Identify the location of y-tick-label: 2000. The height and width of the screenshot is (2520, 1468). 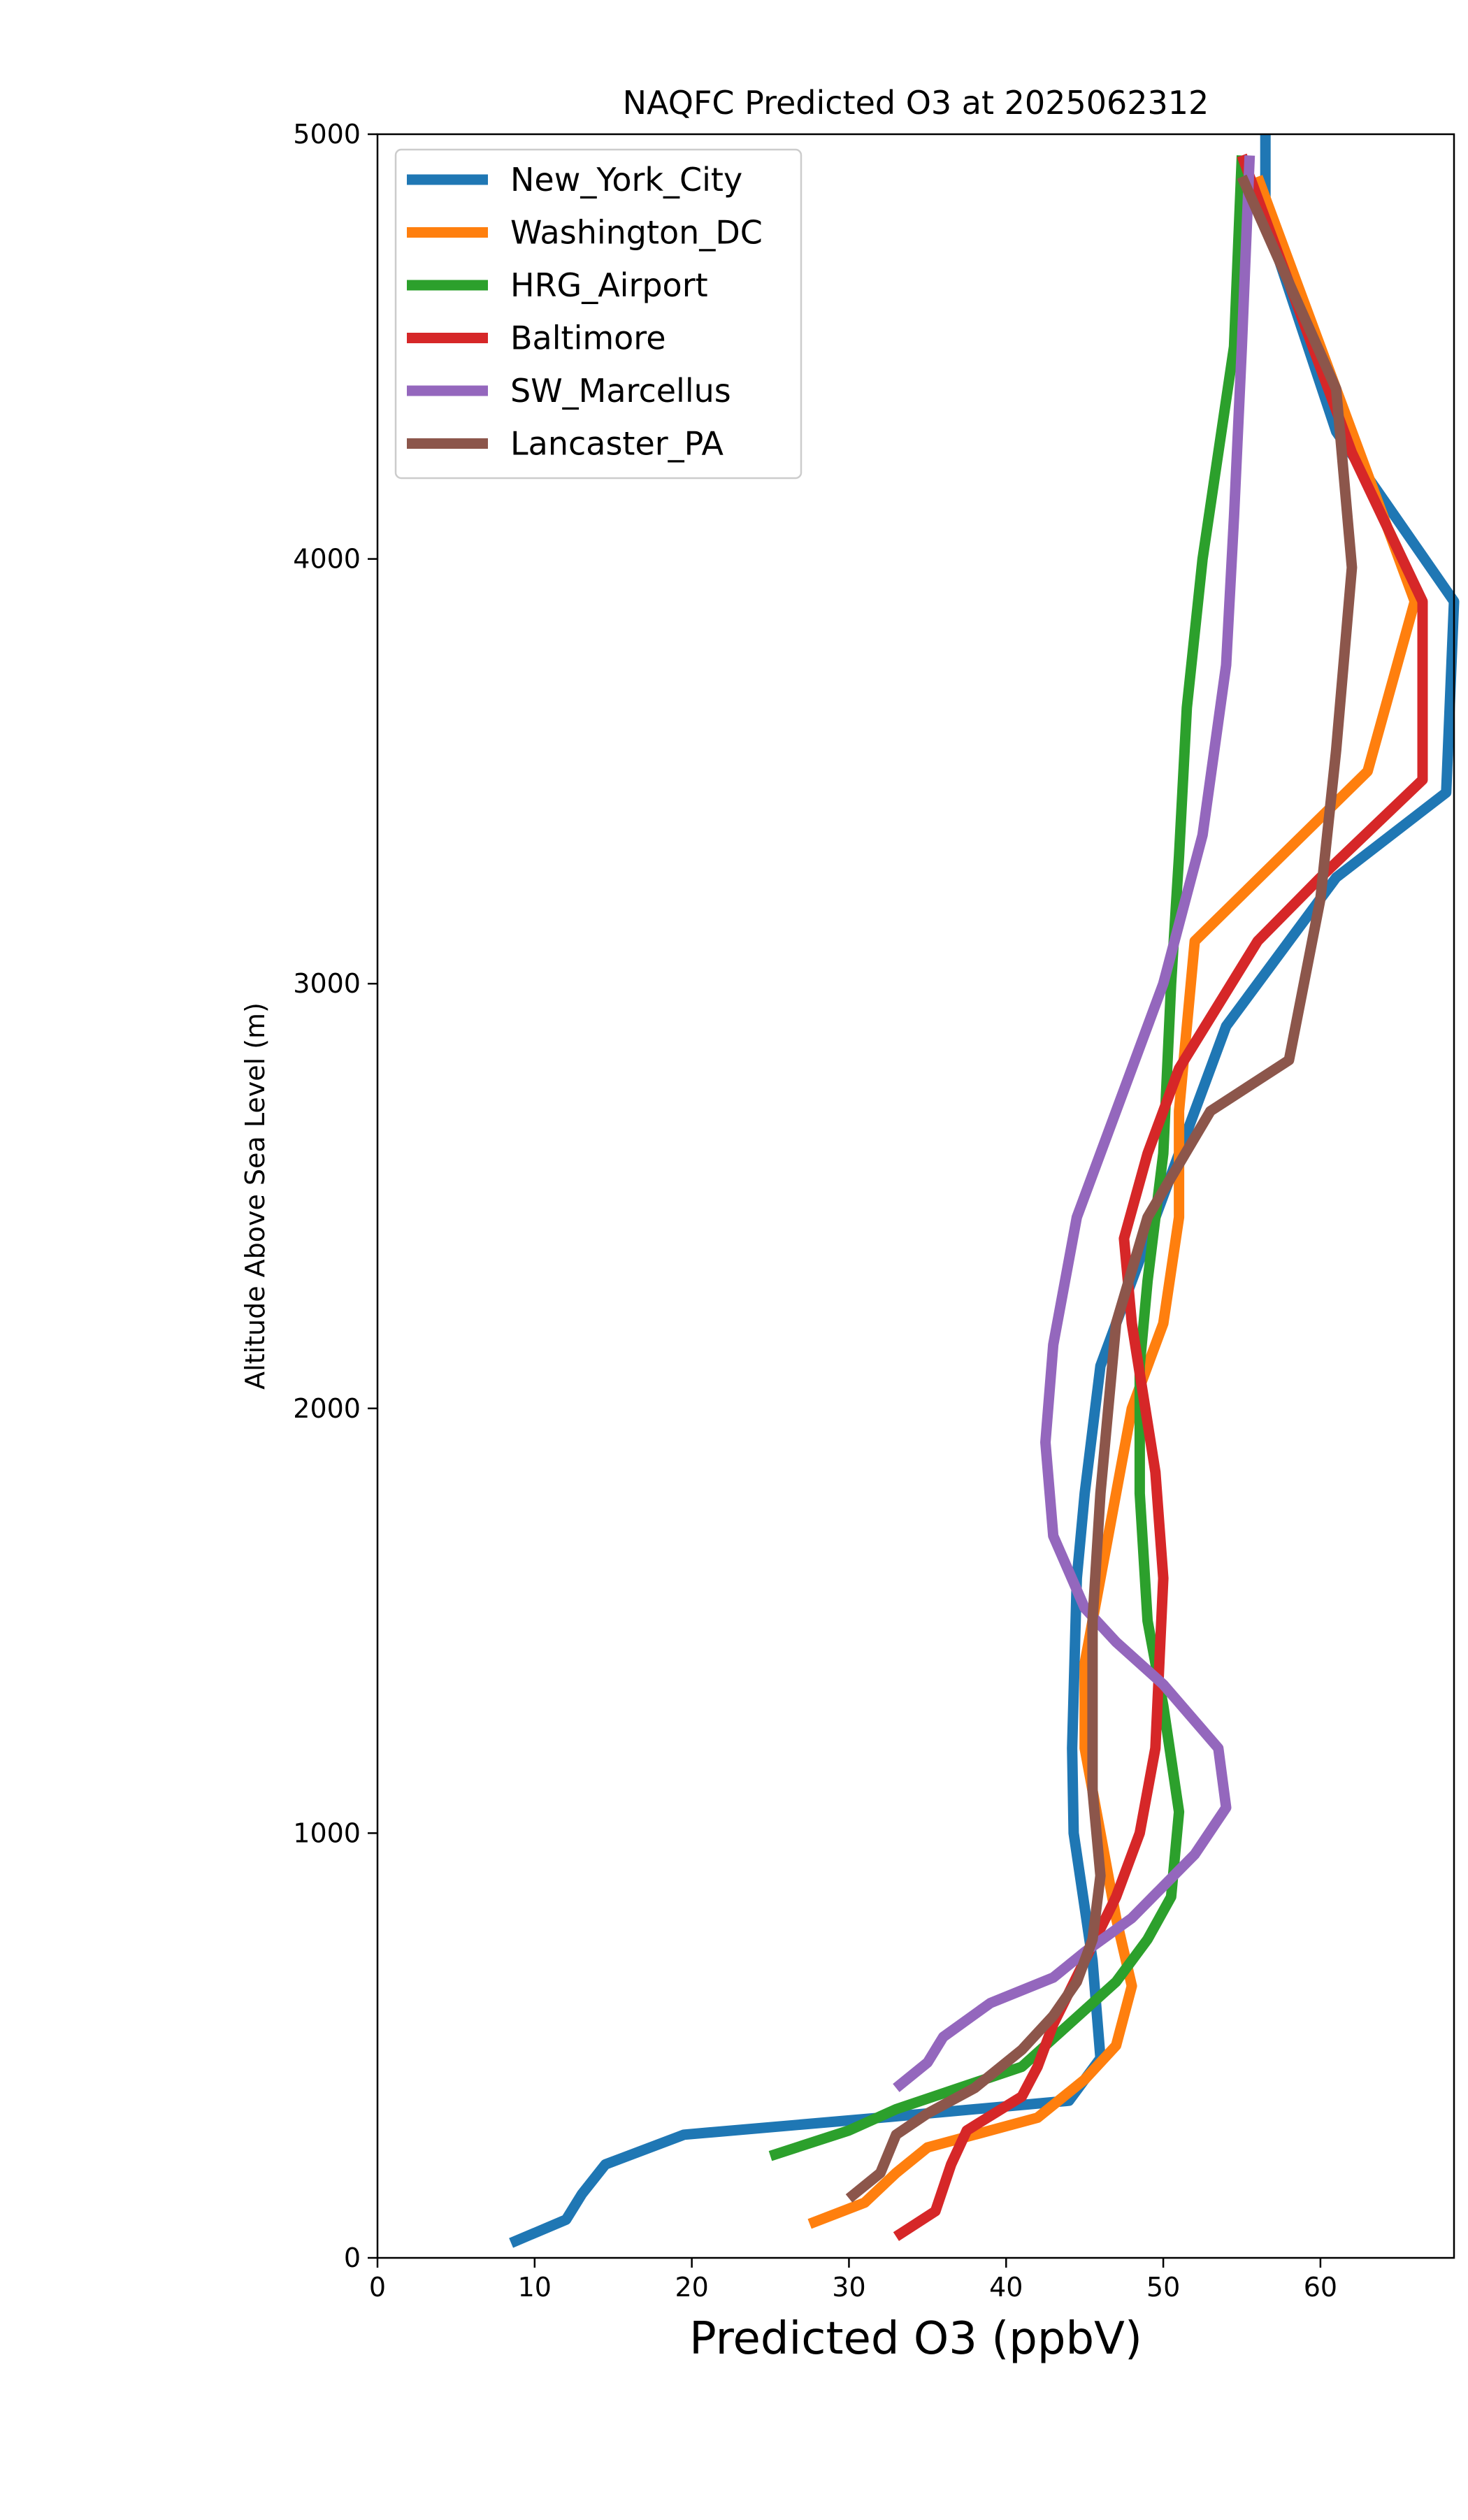
(327, 1408).